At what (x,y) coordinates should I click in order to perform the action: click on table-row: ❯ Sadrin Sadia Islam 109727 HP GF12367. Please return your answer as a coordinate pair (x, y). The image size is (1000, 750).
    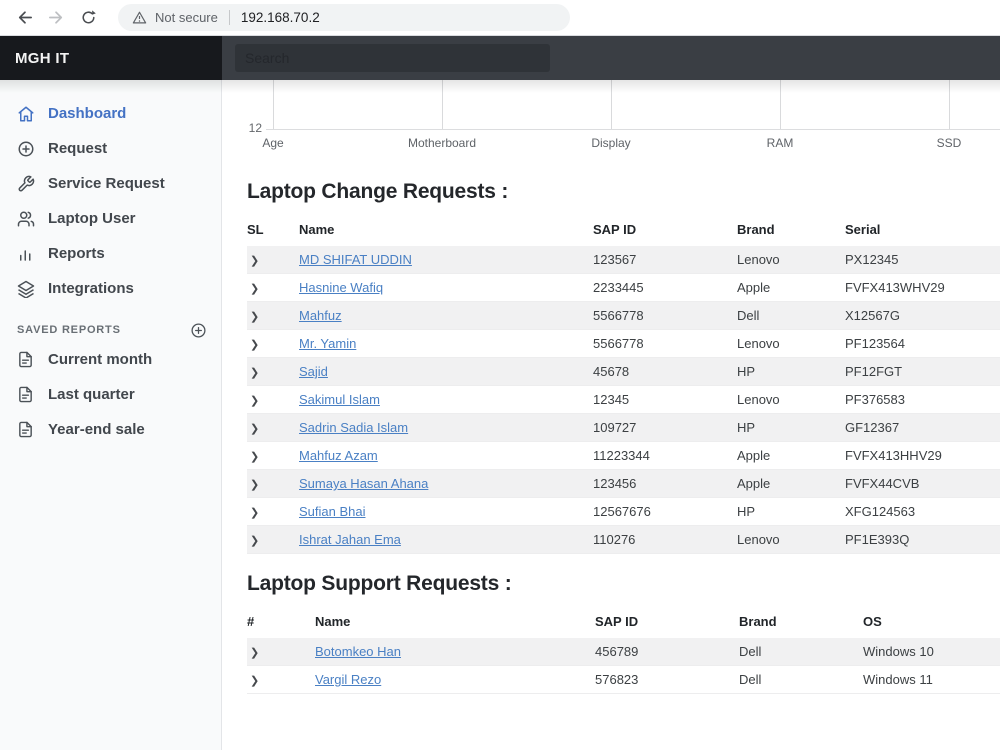
    Looking at the image, I should click on (623, 428).